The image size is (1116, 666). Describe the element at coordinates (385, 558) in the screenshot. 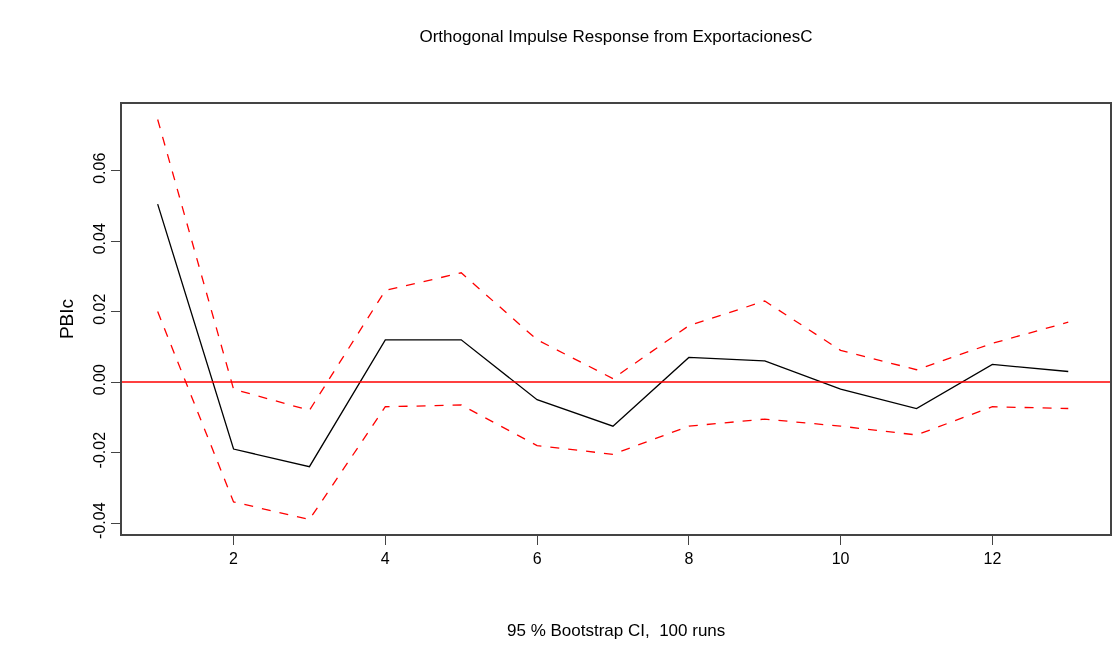

I see `x-tick-label: 4` at that location.